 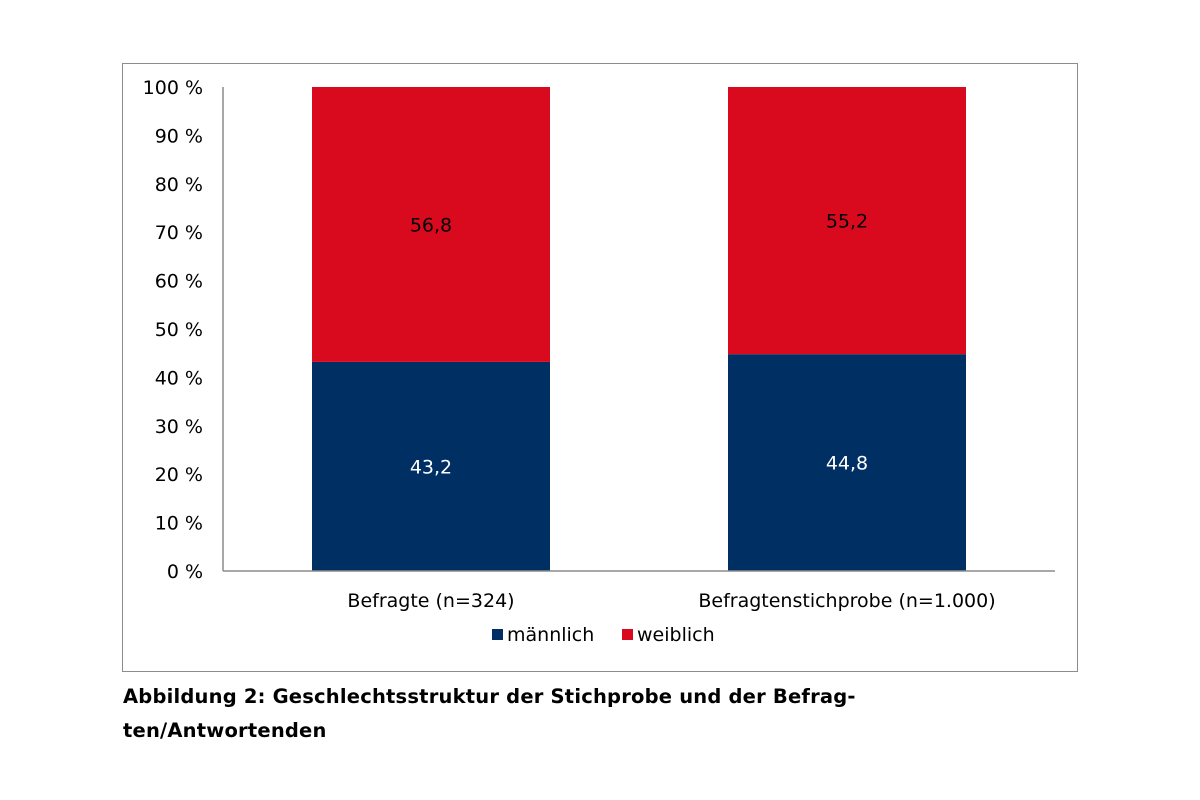 What do you see at coordinates (676, 635) in the screenshot?
I see `legend-label-weiblich: weiblich` at bounding box center [676, 635].